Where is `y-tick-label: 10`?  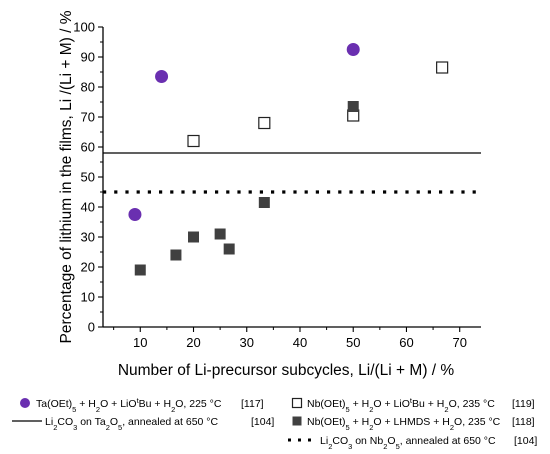
y-tick-label: 10 is located at coordinates (88, 297).